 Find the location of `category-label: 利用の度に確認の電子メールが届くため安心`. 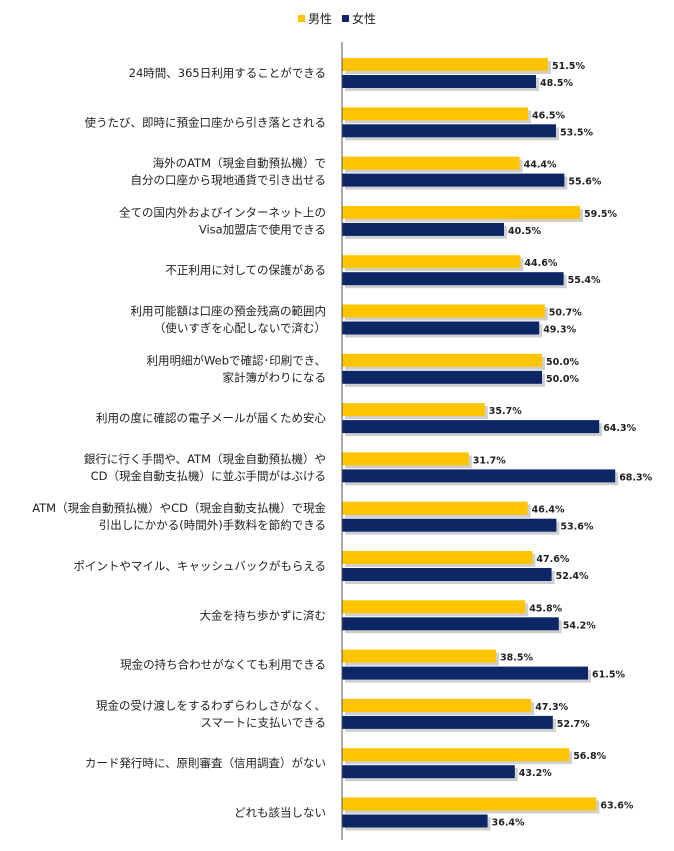

category-label: 利用の度に確認の電子メールが届くため安心 is located at coordinates (211, 418).